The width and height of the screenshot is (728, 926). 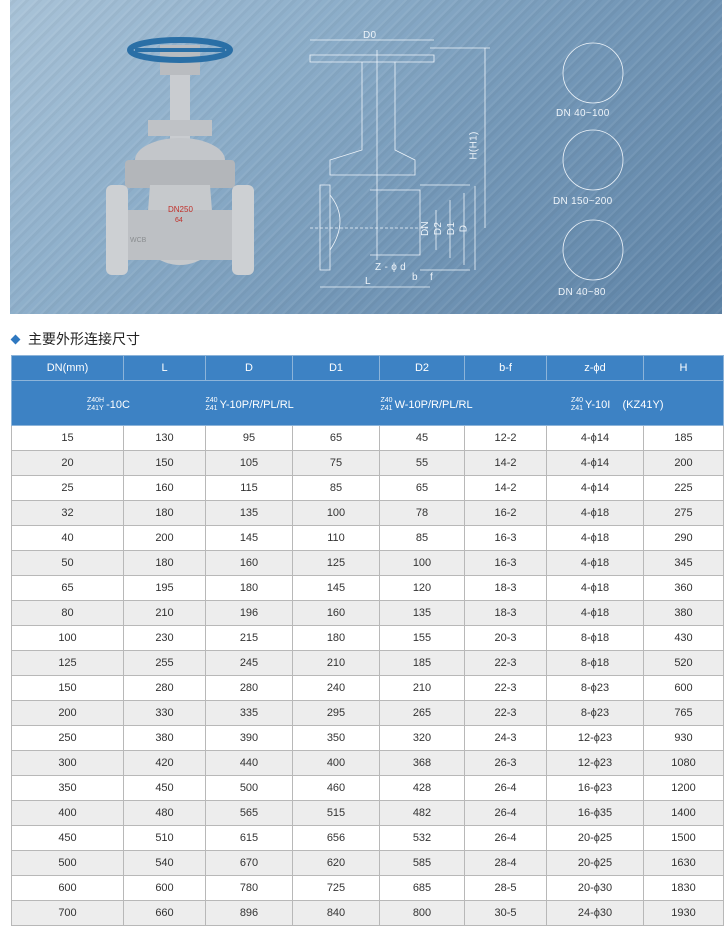 I want to click on table-cell: 532, so click(x=422, y=838).